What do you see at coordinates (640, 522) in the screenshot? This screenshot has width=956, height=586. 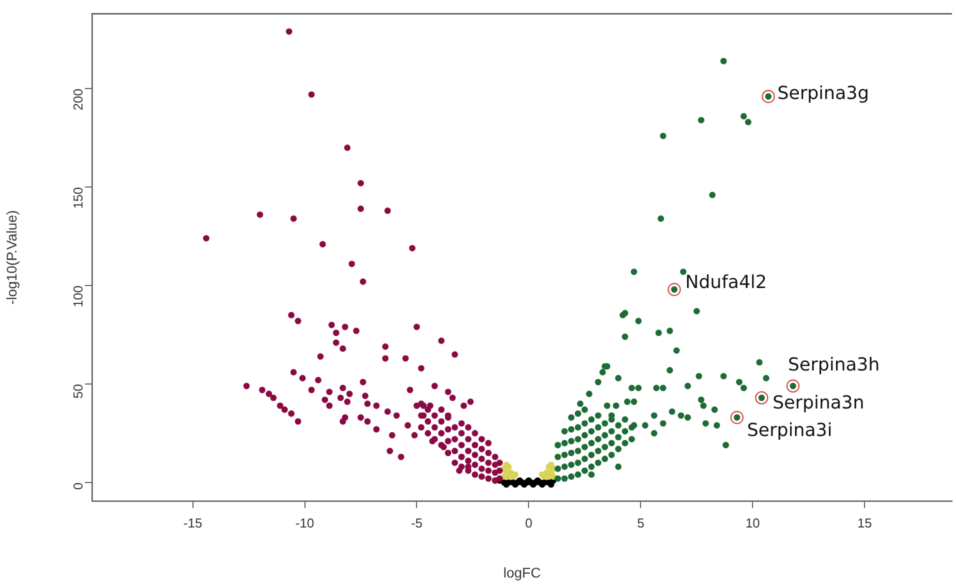 I see `x-tick-label: 5` at bounding box center [640, 522].